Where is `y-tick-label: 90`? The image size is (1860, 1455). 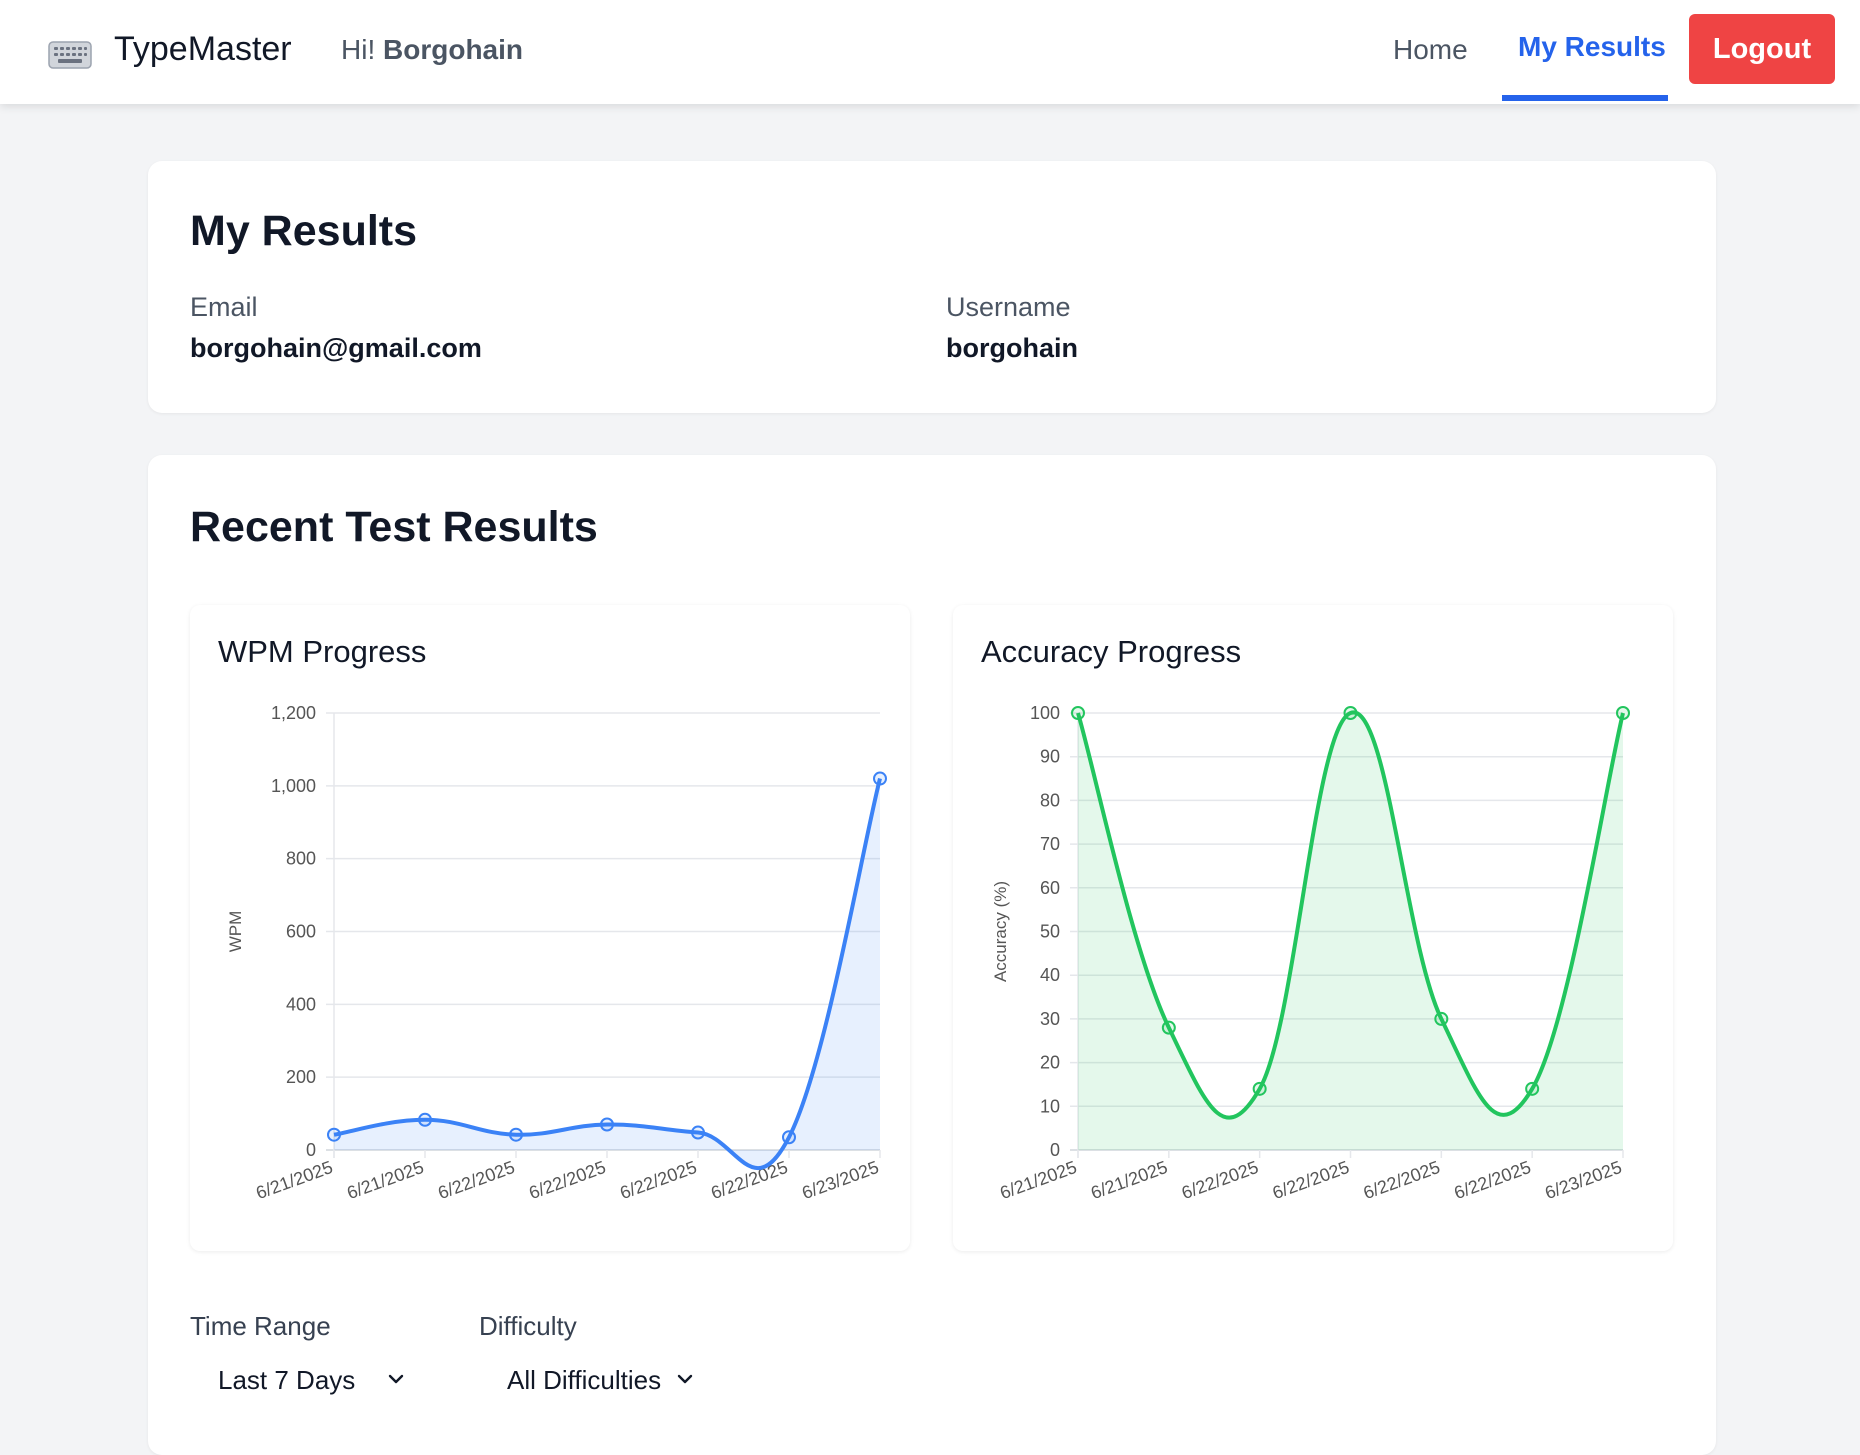 y-tick-label: 90 is located at coordinates (1050, 757).